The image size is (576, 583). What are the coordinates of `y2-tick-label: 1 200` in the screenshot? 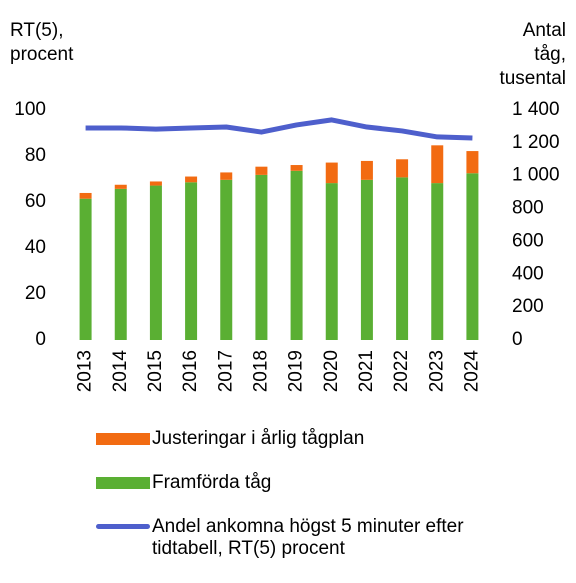 It's located at (536, 142).